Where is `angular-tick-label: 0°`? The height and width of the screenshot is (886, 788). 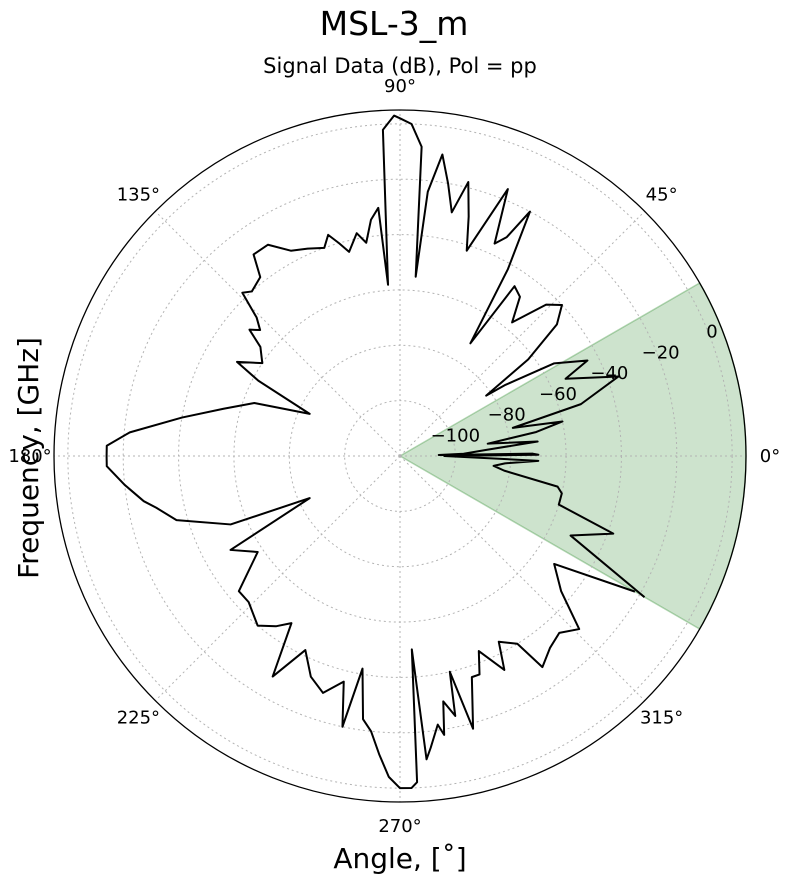 angular-tick-label: 0° is located at coordinates (770, 456).